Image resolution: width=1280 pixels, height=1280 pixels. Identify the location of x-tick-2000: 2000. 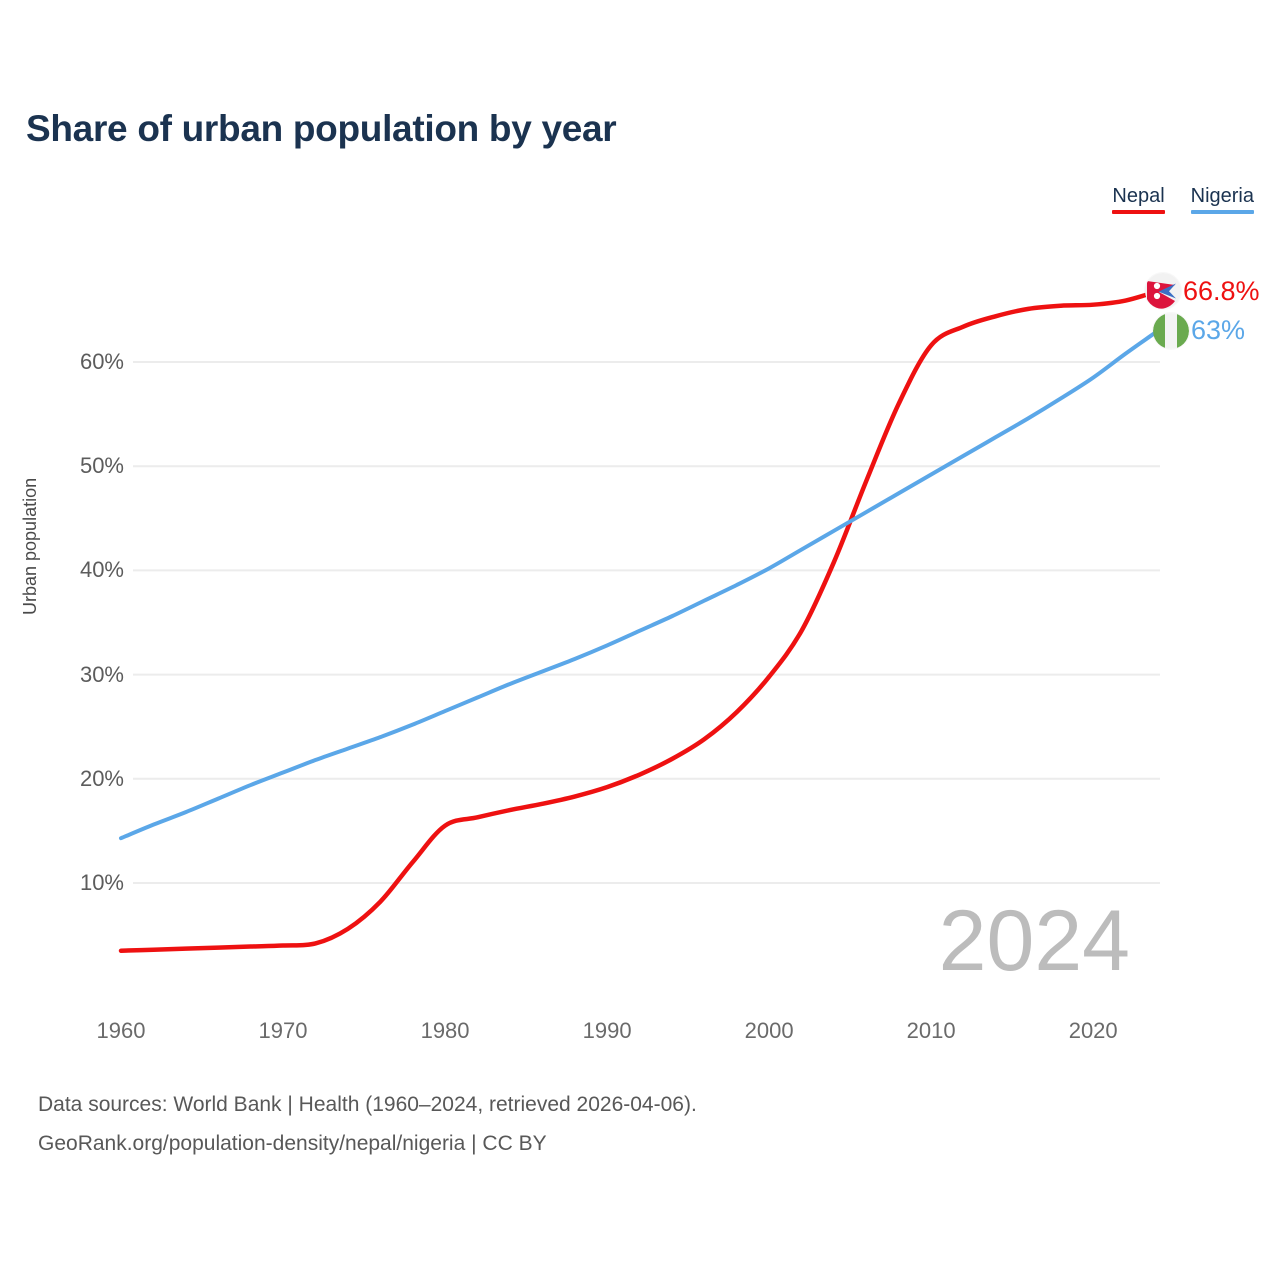
(769, 1030).